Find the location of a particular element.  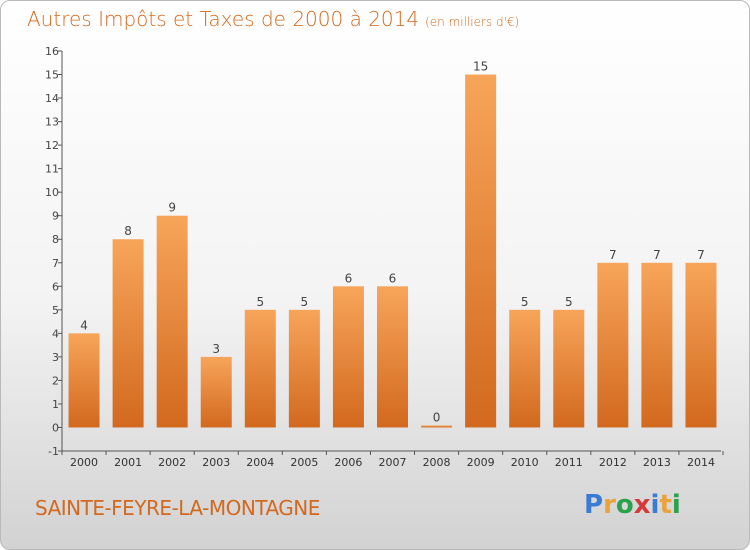

data-label-2003: 3 is located at coordinates (216, 349).